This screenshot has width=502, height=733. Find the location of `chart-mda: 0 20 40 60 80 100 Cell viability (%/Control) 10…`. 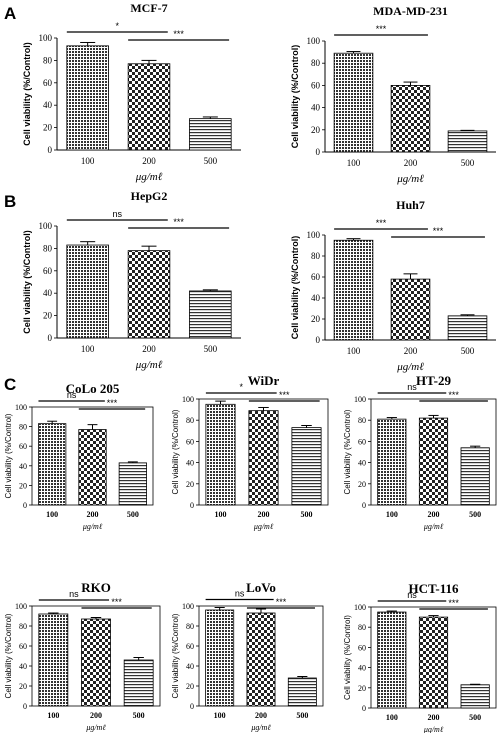

chart-mda: 0 20 40 60 80 100 Cell viability (%/Control) 10… is located at coordinates (393, 94).